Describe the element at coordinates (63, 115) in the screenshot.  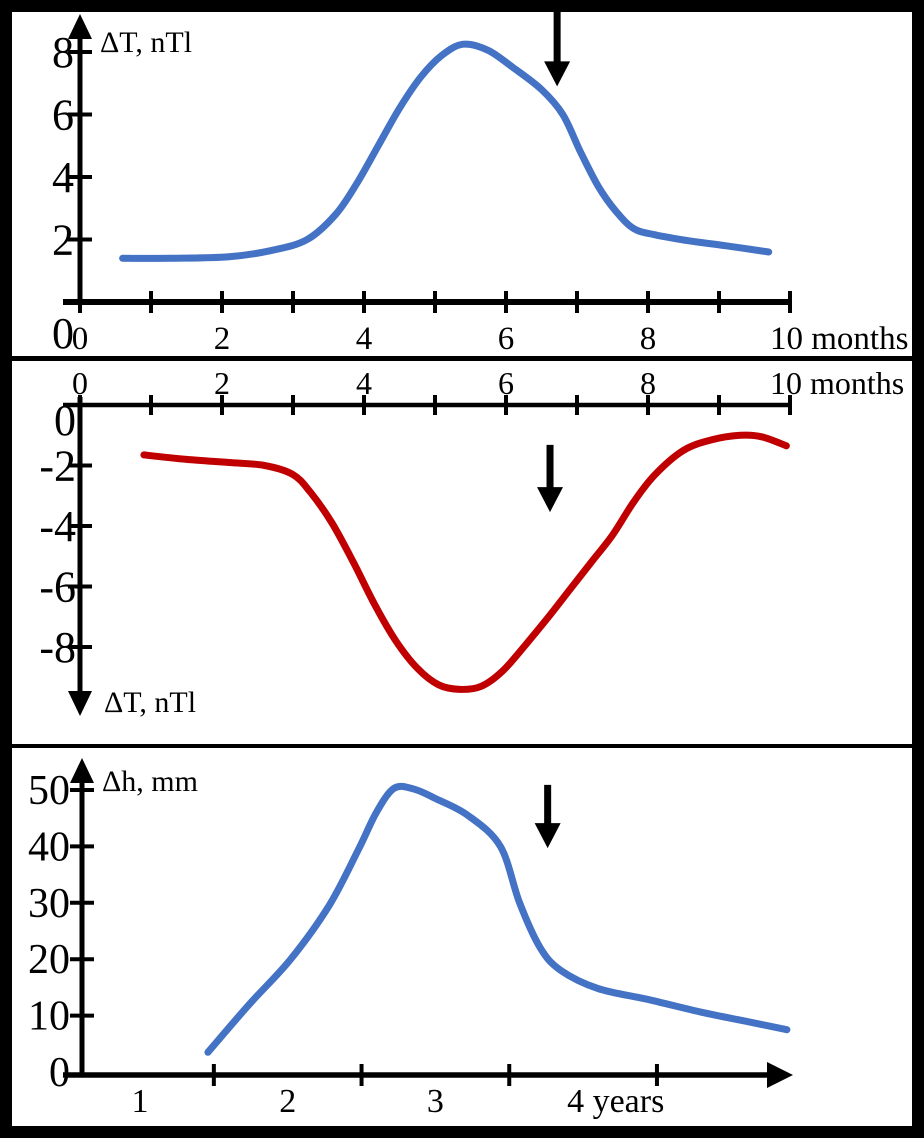
I see `y-tick-label: 6` at that location.